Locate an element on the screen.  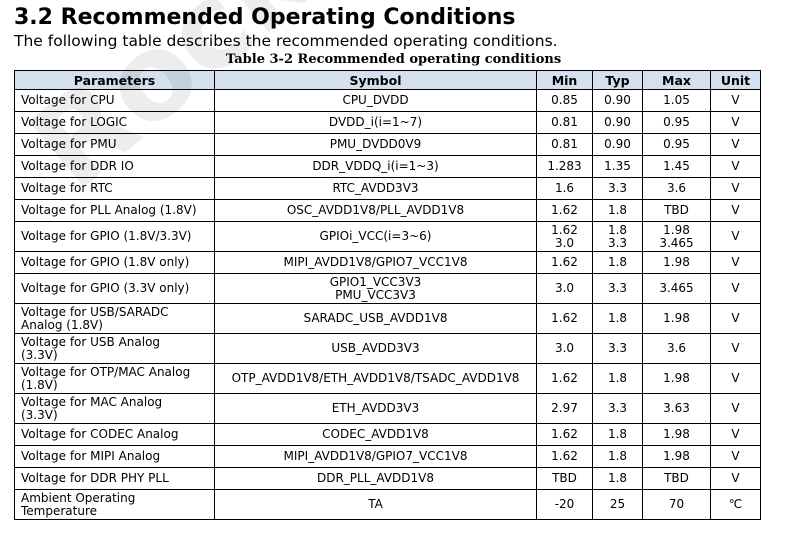
cell-unit: ℃ is located at coordinates (735, 504).